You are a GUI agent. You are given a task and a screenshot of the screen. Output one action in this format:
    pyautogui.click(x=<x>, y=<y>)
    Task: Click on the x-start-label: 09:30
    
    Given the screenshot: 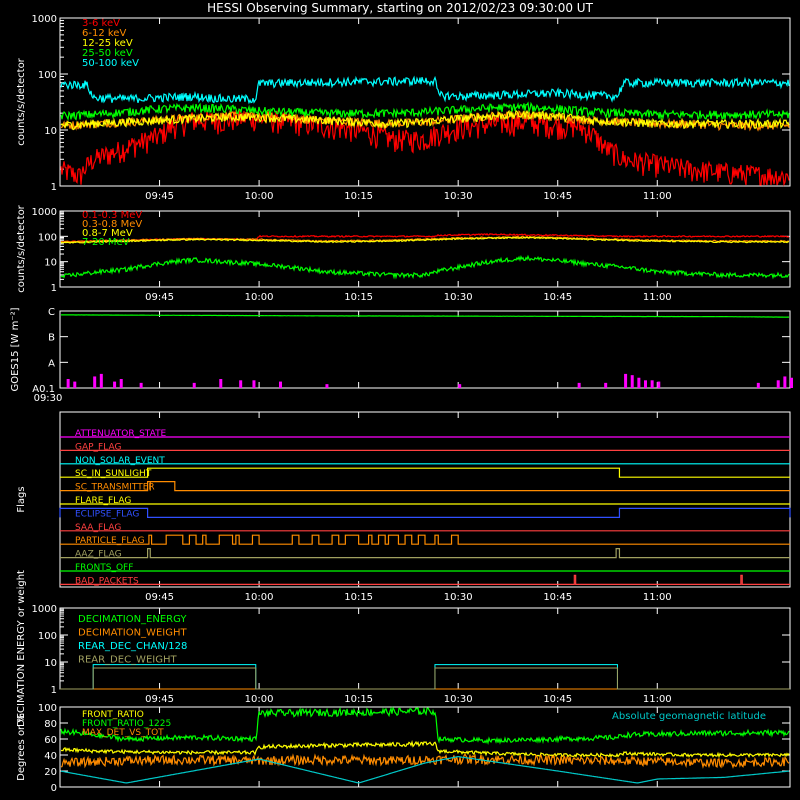 What is the action you would take?
    pyautogui.click(x=48, y=398)
    